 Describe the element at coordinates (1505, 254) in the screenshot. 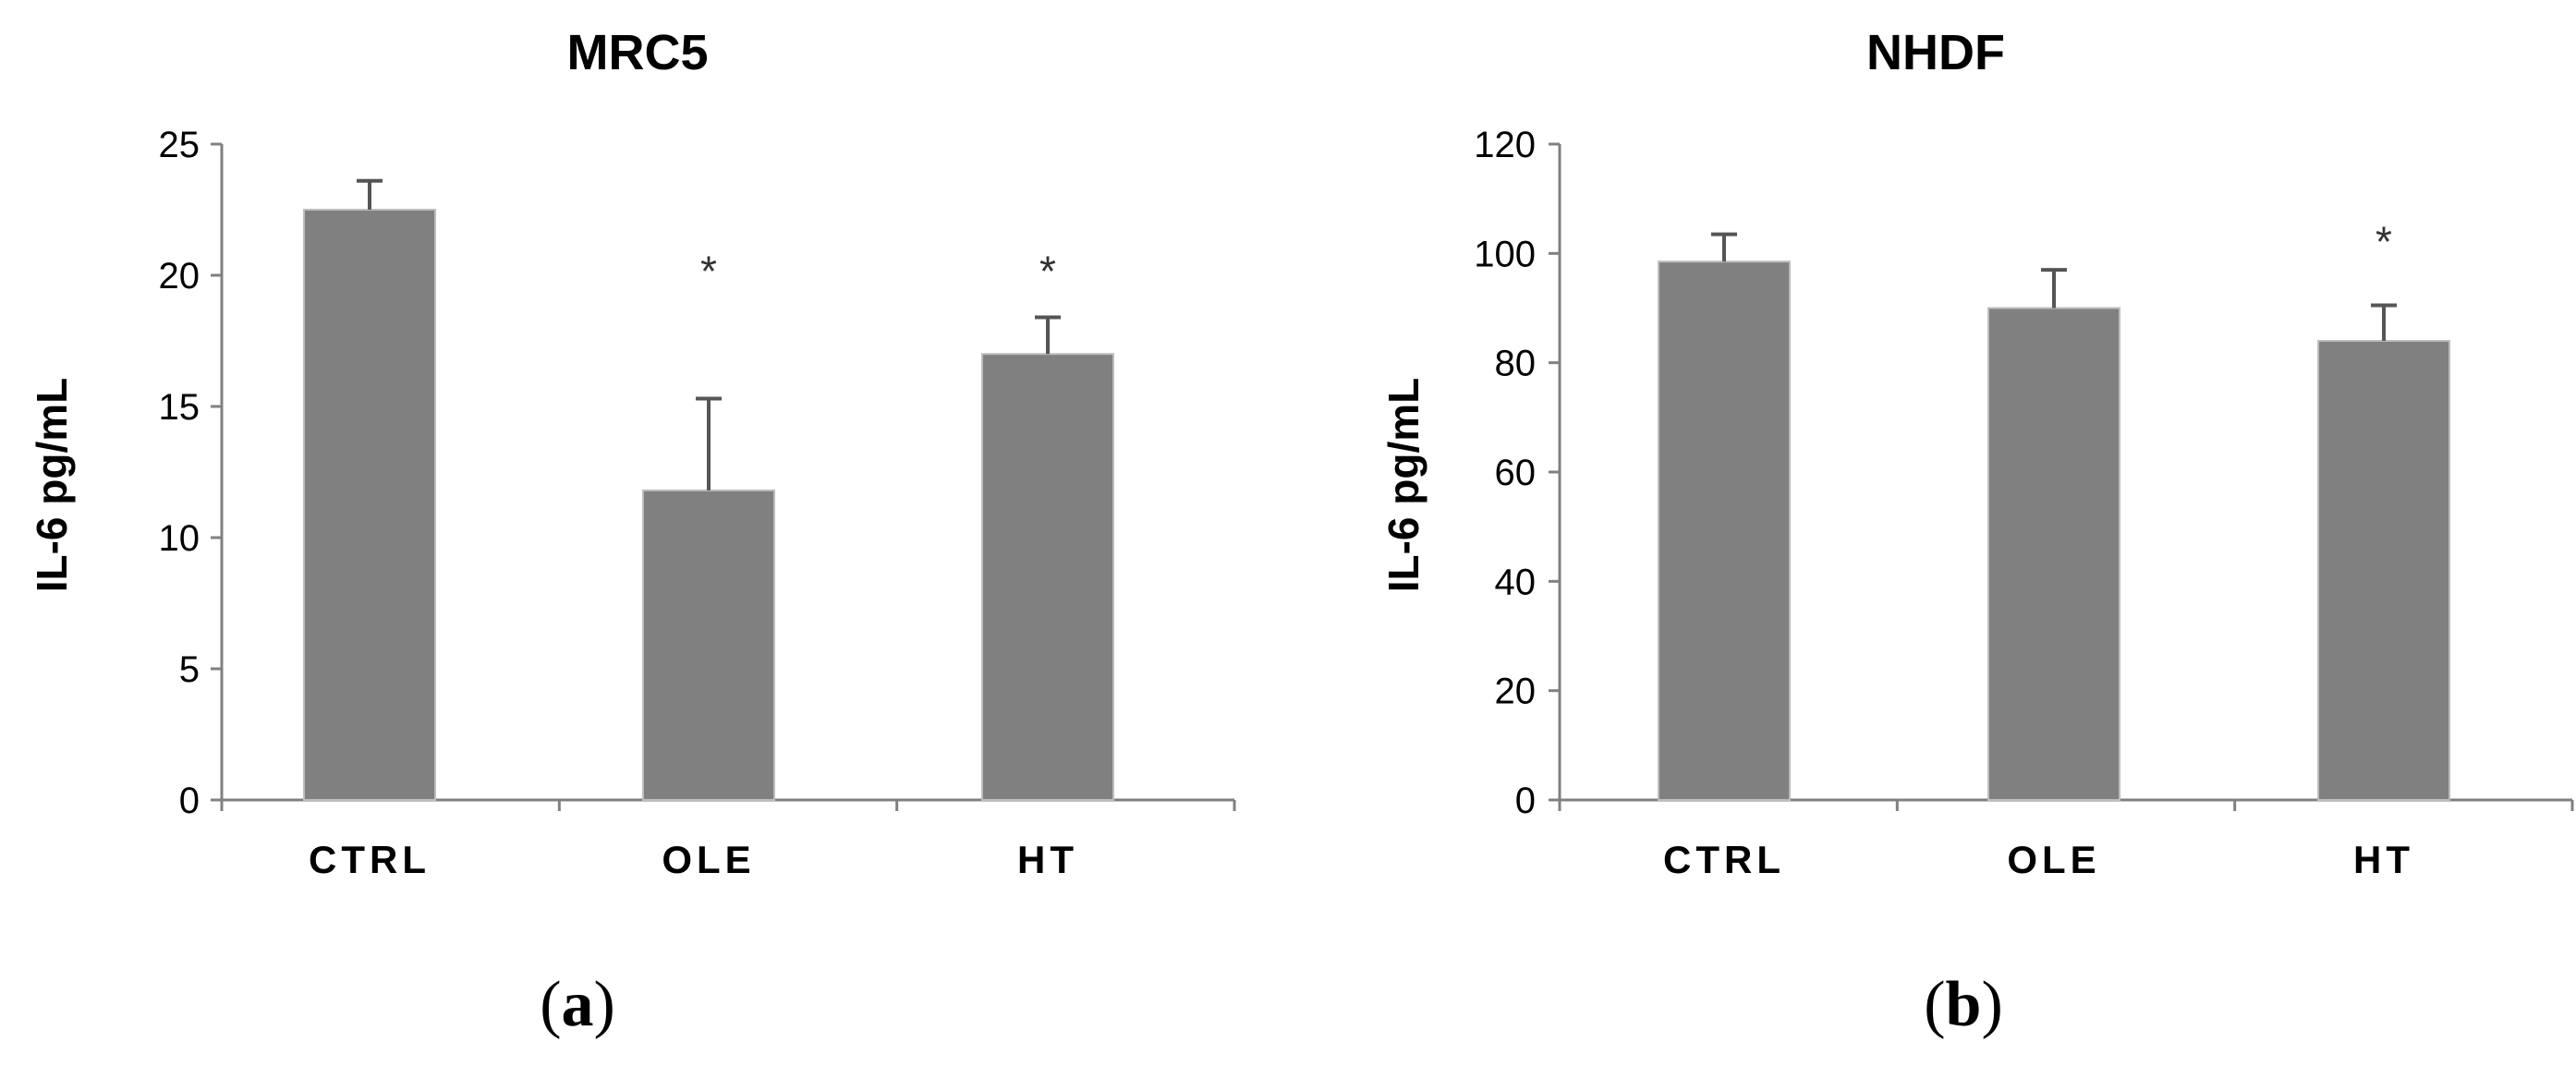

I see `y-tick-label: 100` at that location.